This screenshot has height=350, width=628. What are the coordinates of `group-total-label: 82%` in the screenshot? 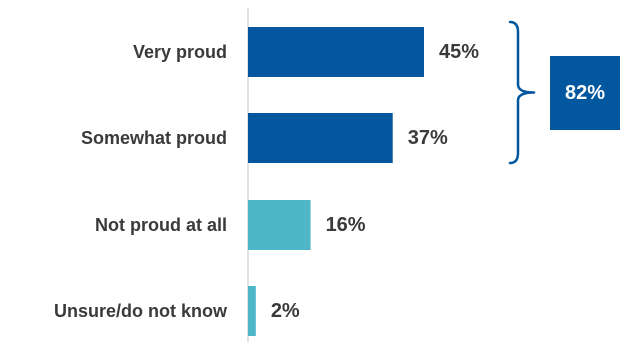 It's located at (585, 93).